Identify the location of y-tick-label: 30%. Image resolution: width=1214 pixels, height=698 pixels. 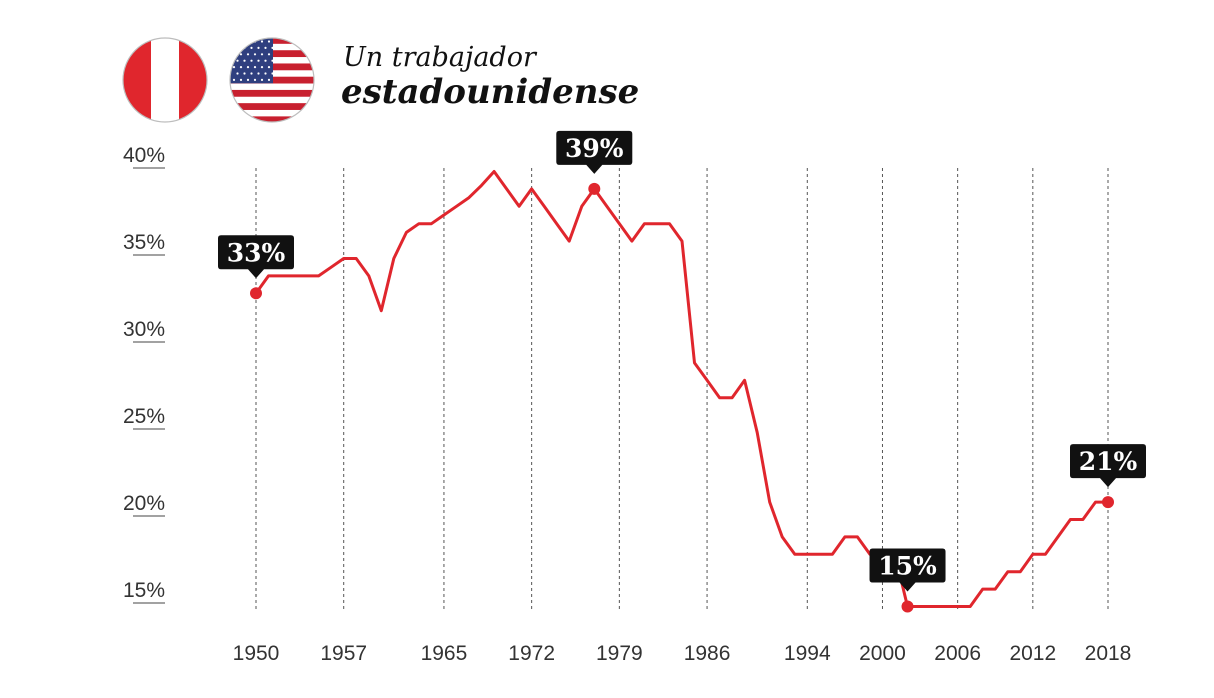
(144, 329).